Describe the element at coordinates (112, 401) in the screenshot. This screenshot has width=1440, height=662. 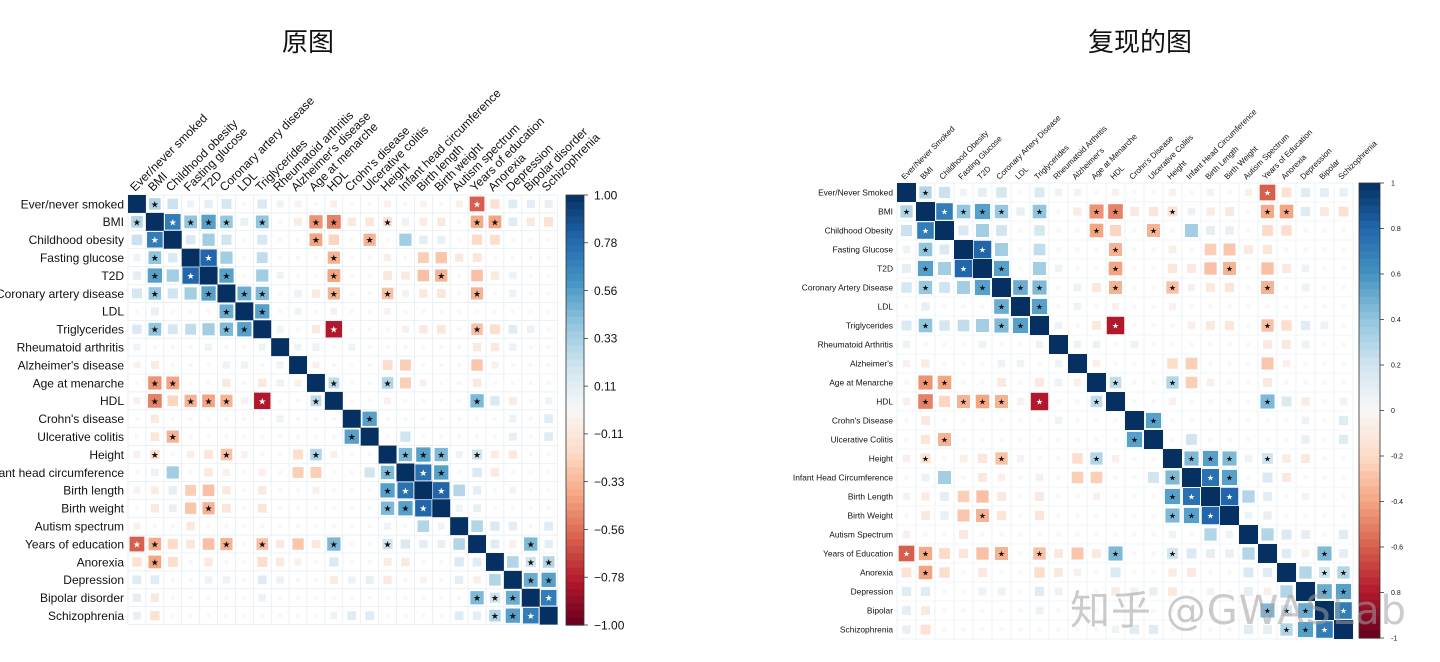
I see `row-label: HDL` at that location.